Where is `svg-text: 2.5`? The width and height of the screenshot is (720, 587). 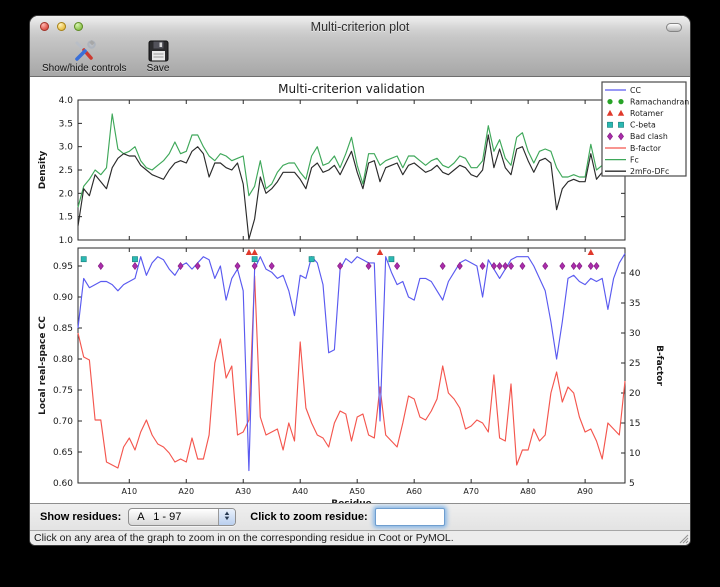 svg-text: 2.5 is located at coordinates (66, 171).